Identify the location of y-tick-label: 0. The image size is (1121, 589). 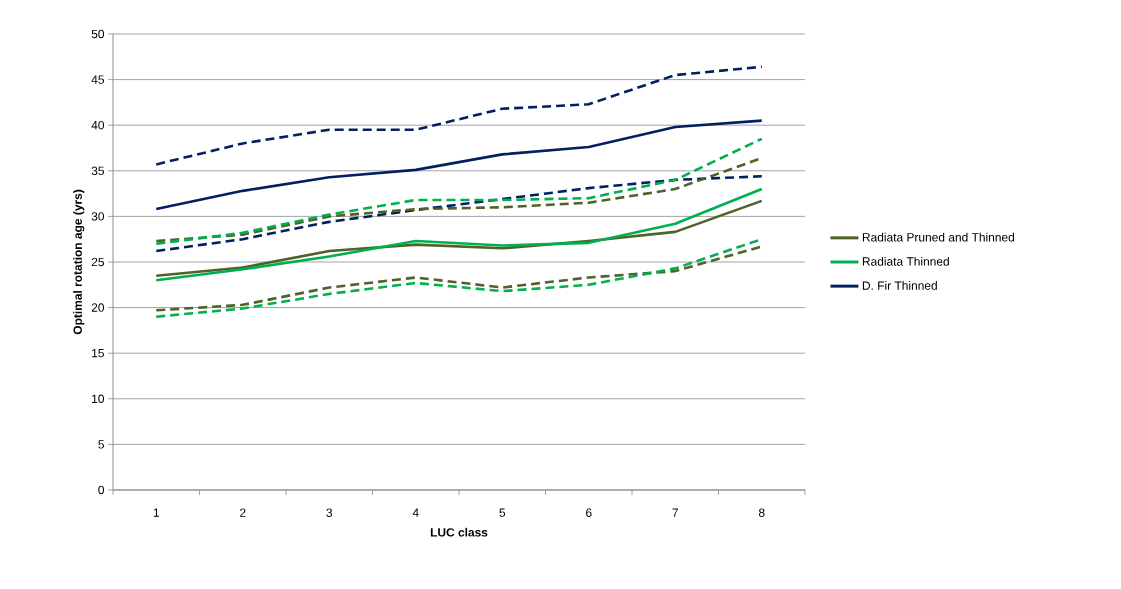
(101, 490).